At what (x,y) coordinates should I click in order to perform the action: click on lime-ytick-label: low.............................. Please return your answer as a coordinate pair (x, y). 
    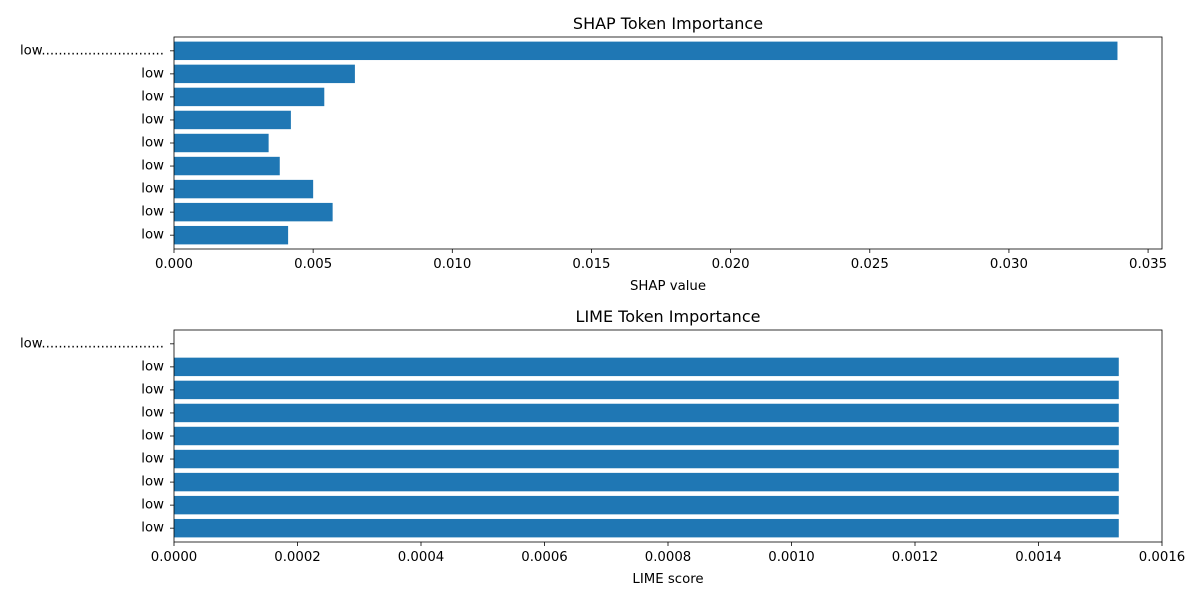
    Looking at the image, I should click on (92, 343).